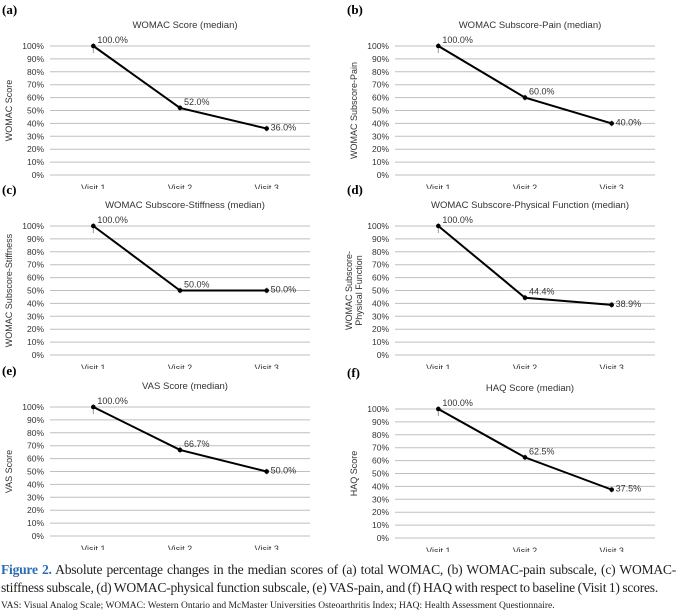 This screenshot has height=614, width=677. What do you see at coordinates (9, 189) in the screenshot?
I see `panel-label: (c)` at bounding box center [9, 189].